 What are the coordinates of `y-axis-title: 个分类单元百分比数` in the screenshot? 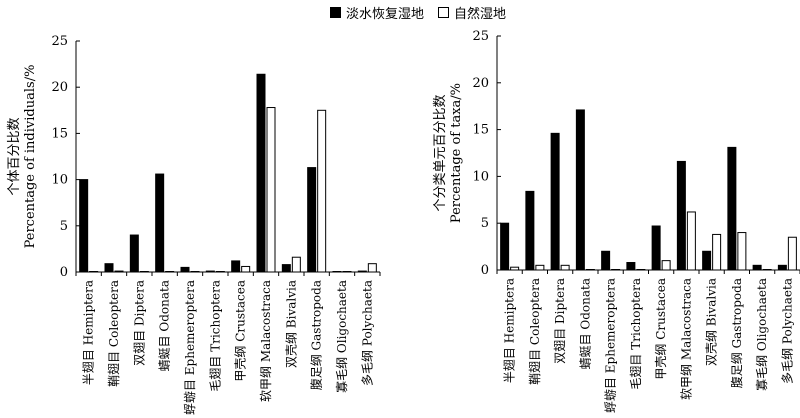 It's located at (440, 152).